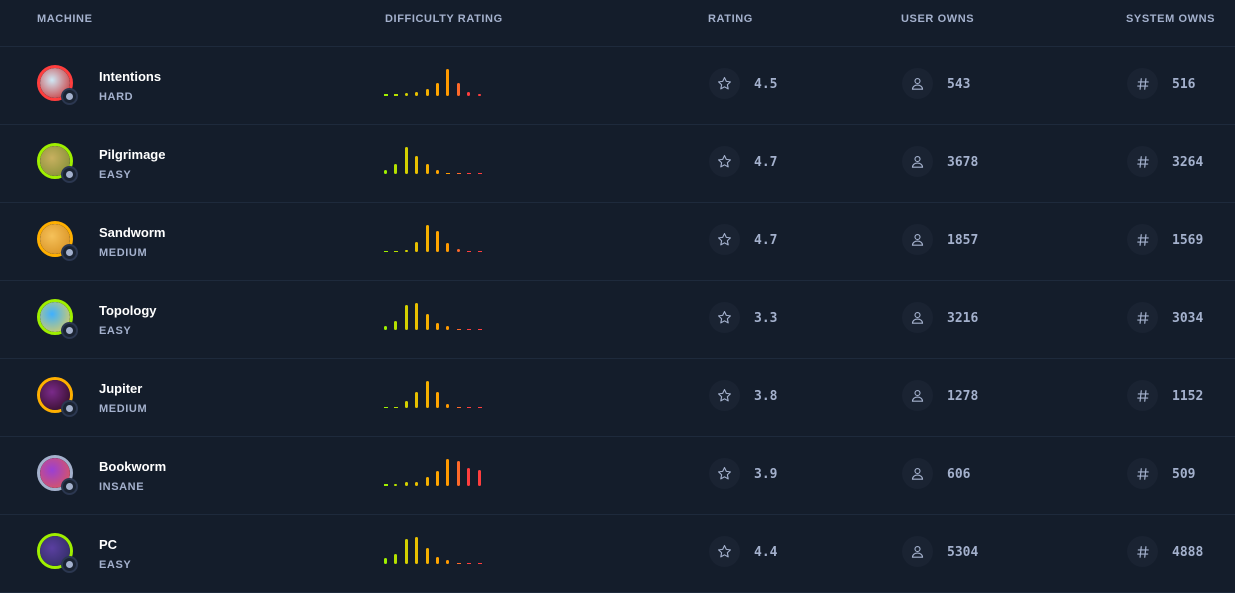 The height and width of the screenshot is (593, 1235). I want to click on table-row-pc: PC EASY 4.4 5304 4888, so click(617, 554).